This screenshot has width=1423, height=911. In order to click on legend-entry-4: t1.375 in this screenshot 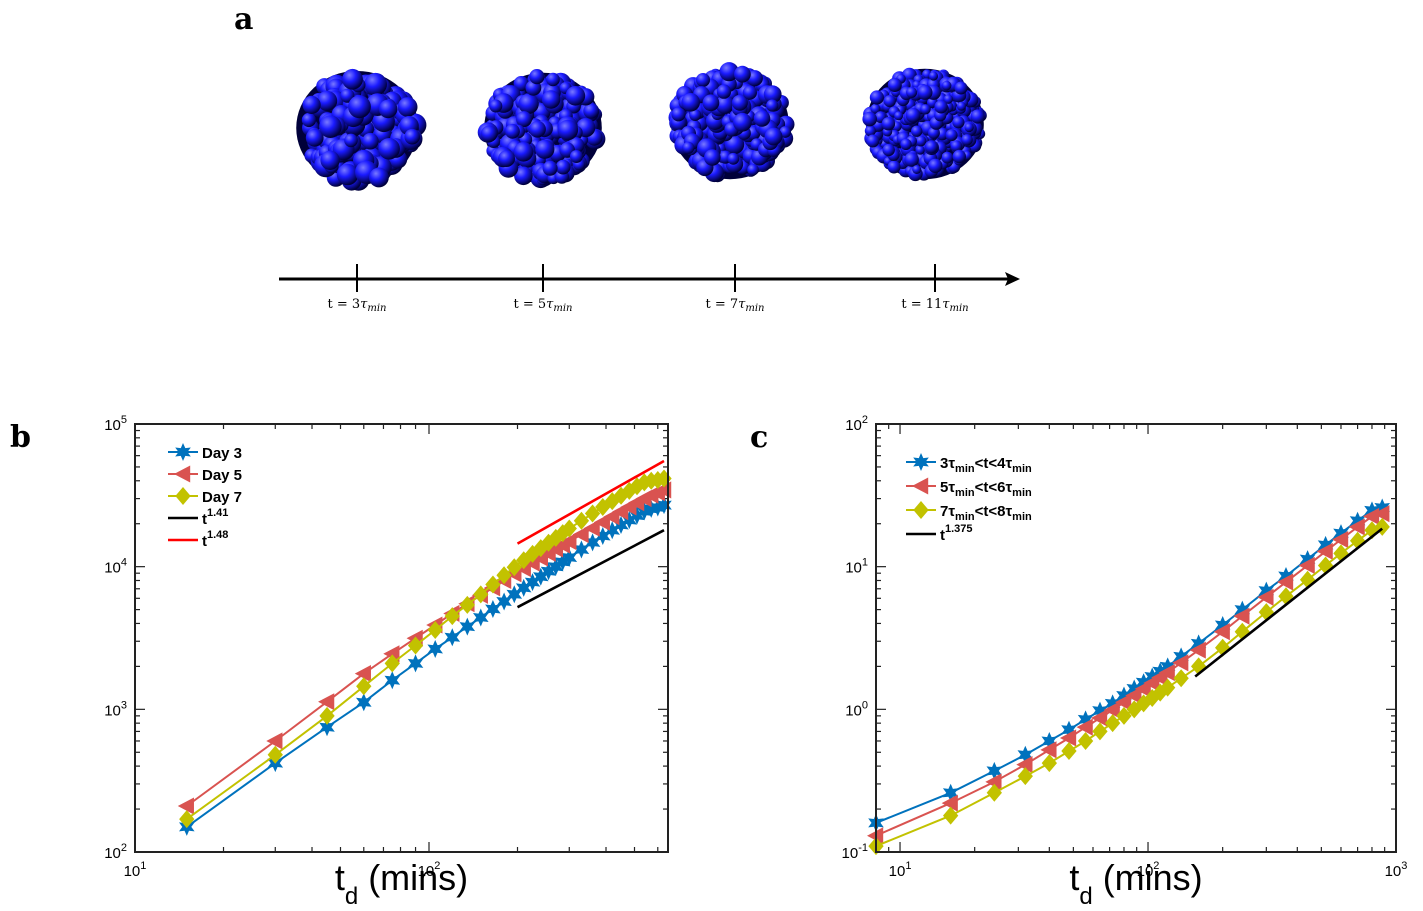, I will do `click(956, 533)`.